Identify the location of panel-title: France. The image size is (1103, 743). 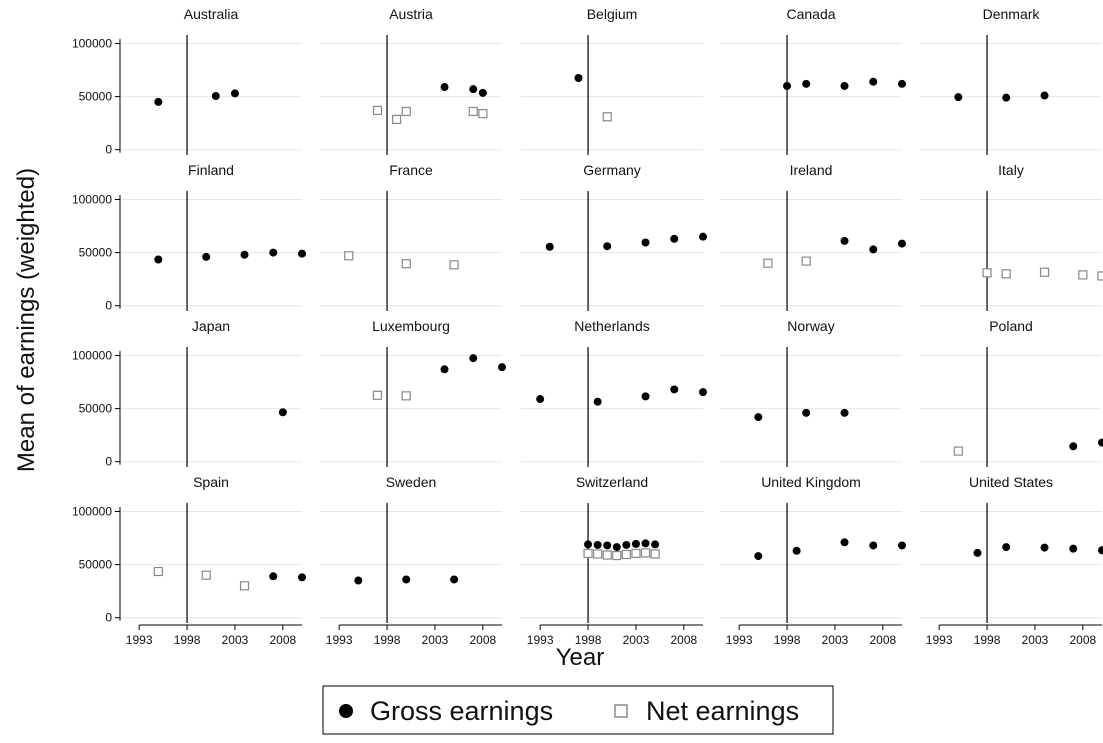
(411, 170).